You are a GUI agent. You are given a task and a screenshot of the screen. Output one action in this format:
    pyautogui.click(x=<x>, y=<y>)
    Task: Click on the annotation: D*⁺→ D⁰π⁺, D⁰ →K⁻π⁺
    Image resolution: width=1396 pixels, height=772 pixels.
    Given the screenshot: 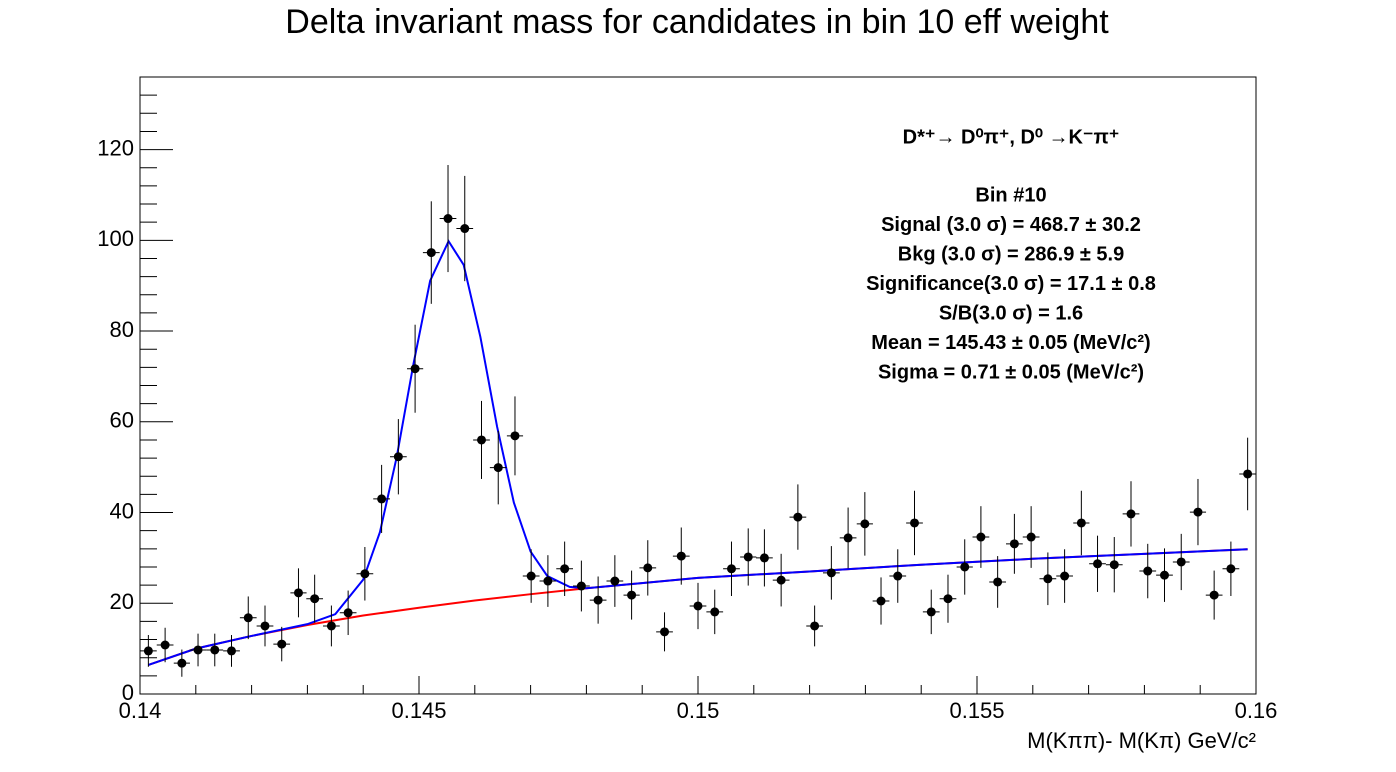 What is the action you would take?
    pyautogui.click(x=1011, y=137)
    